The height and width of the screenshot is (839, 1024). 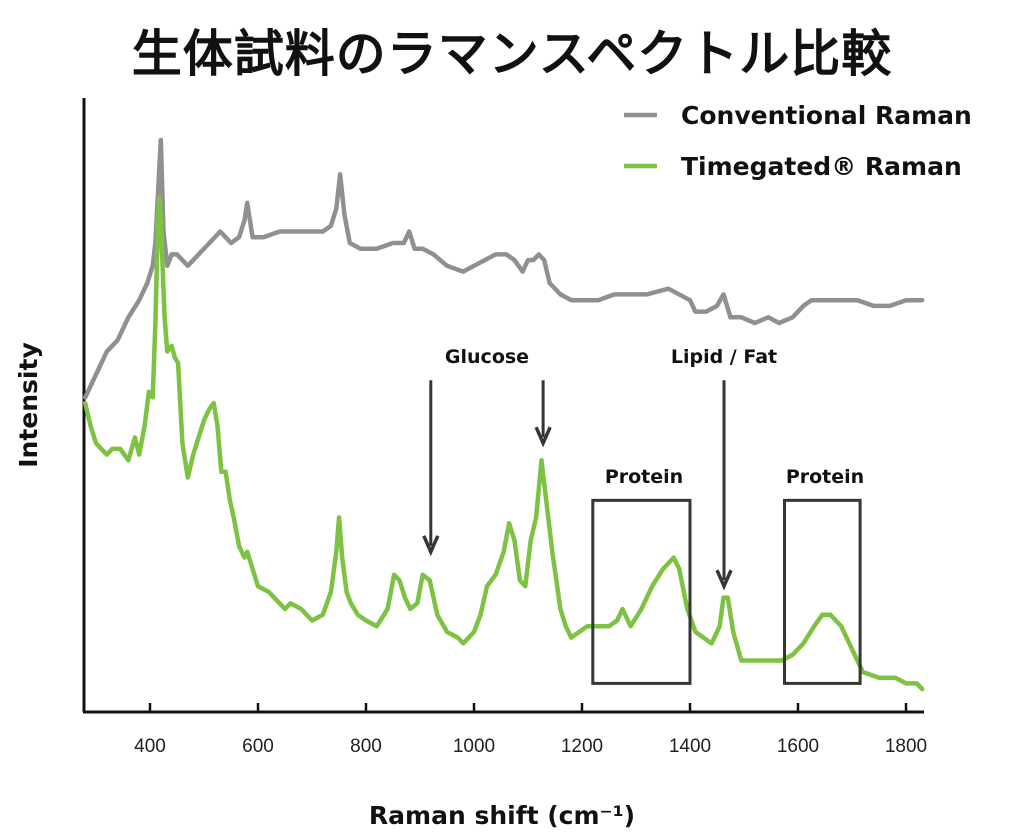 What do you see at coordinates (798, 746) in the screenshot?
I see `x-tick-label: 1600` at bounding box center [798, 746].